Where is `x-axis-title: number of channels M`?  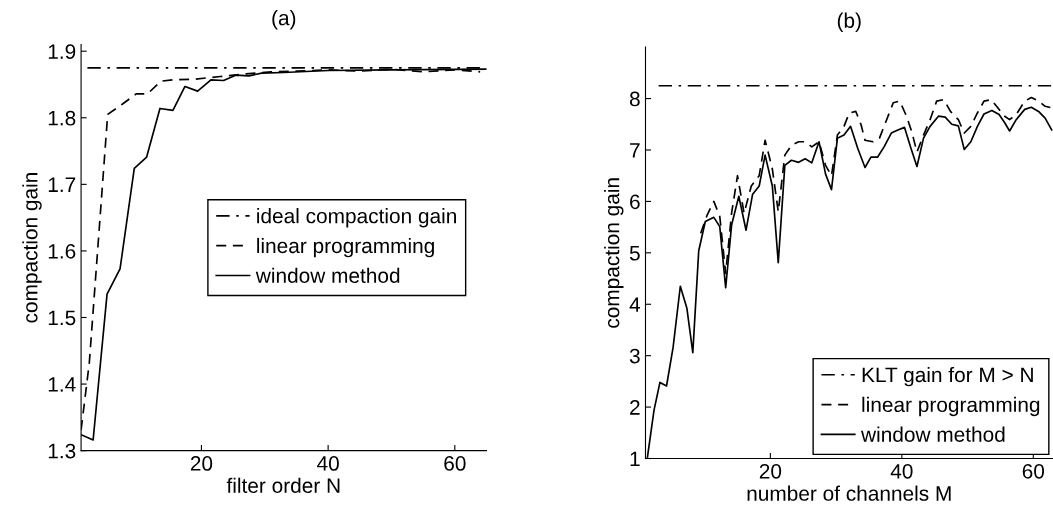 x-axis-title: number of channels M is located at coordinates (849, 493).